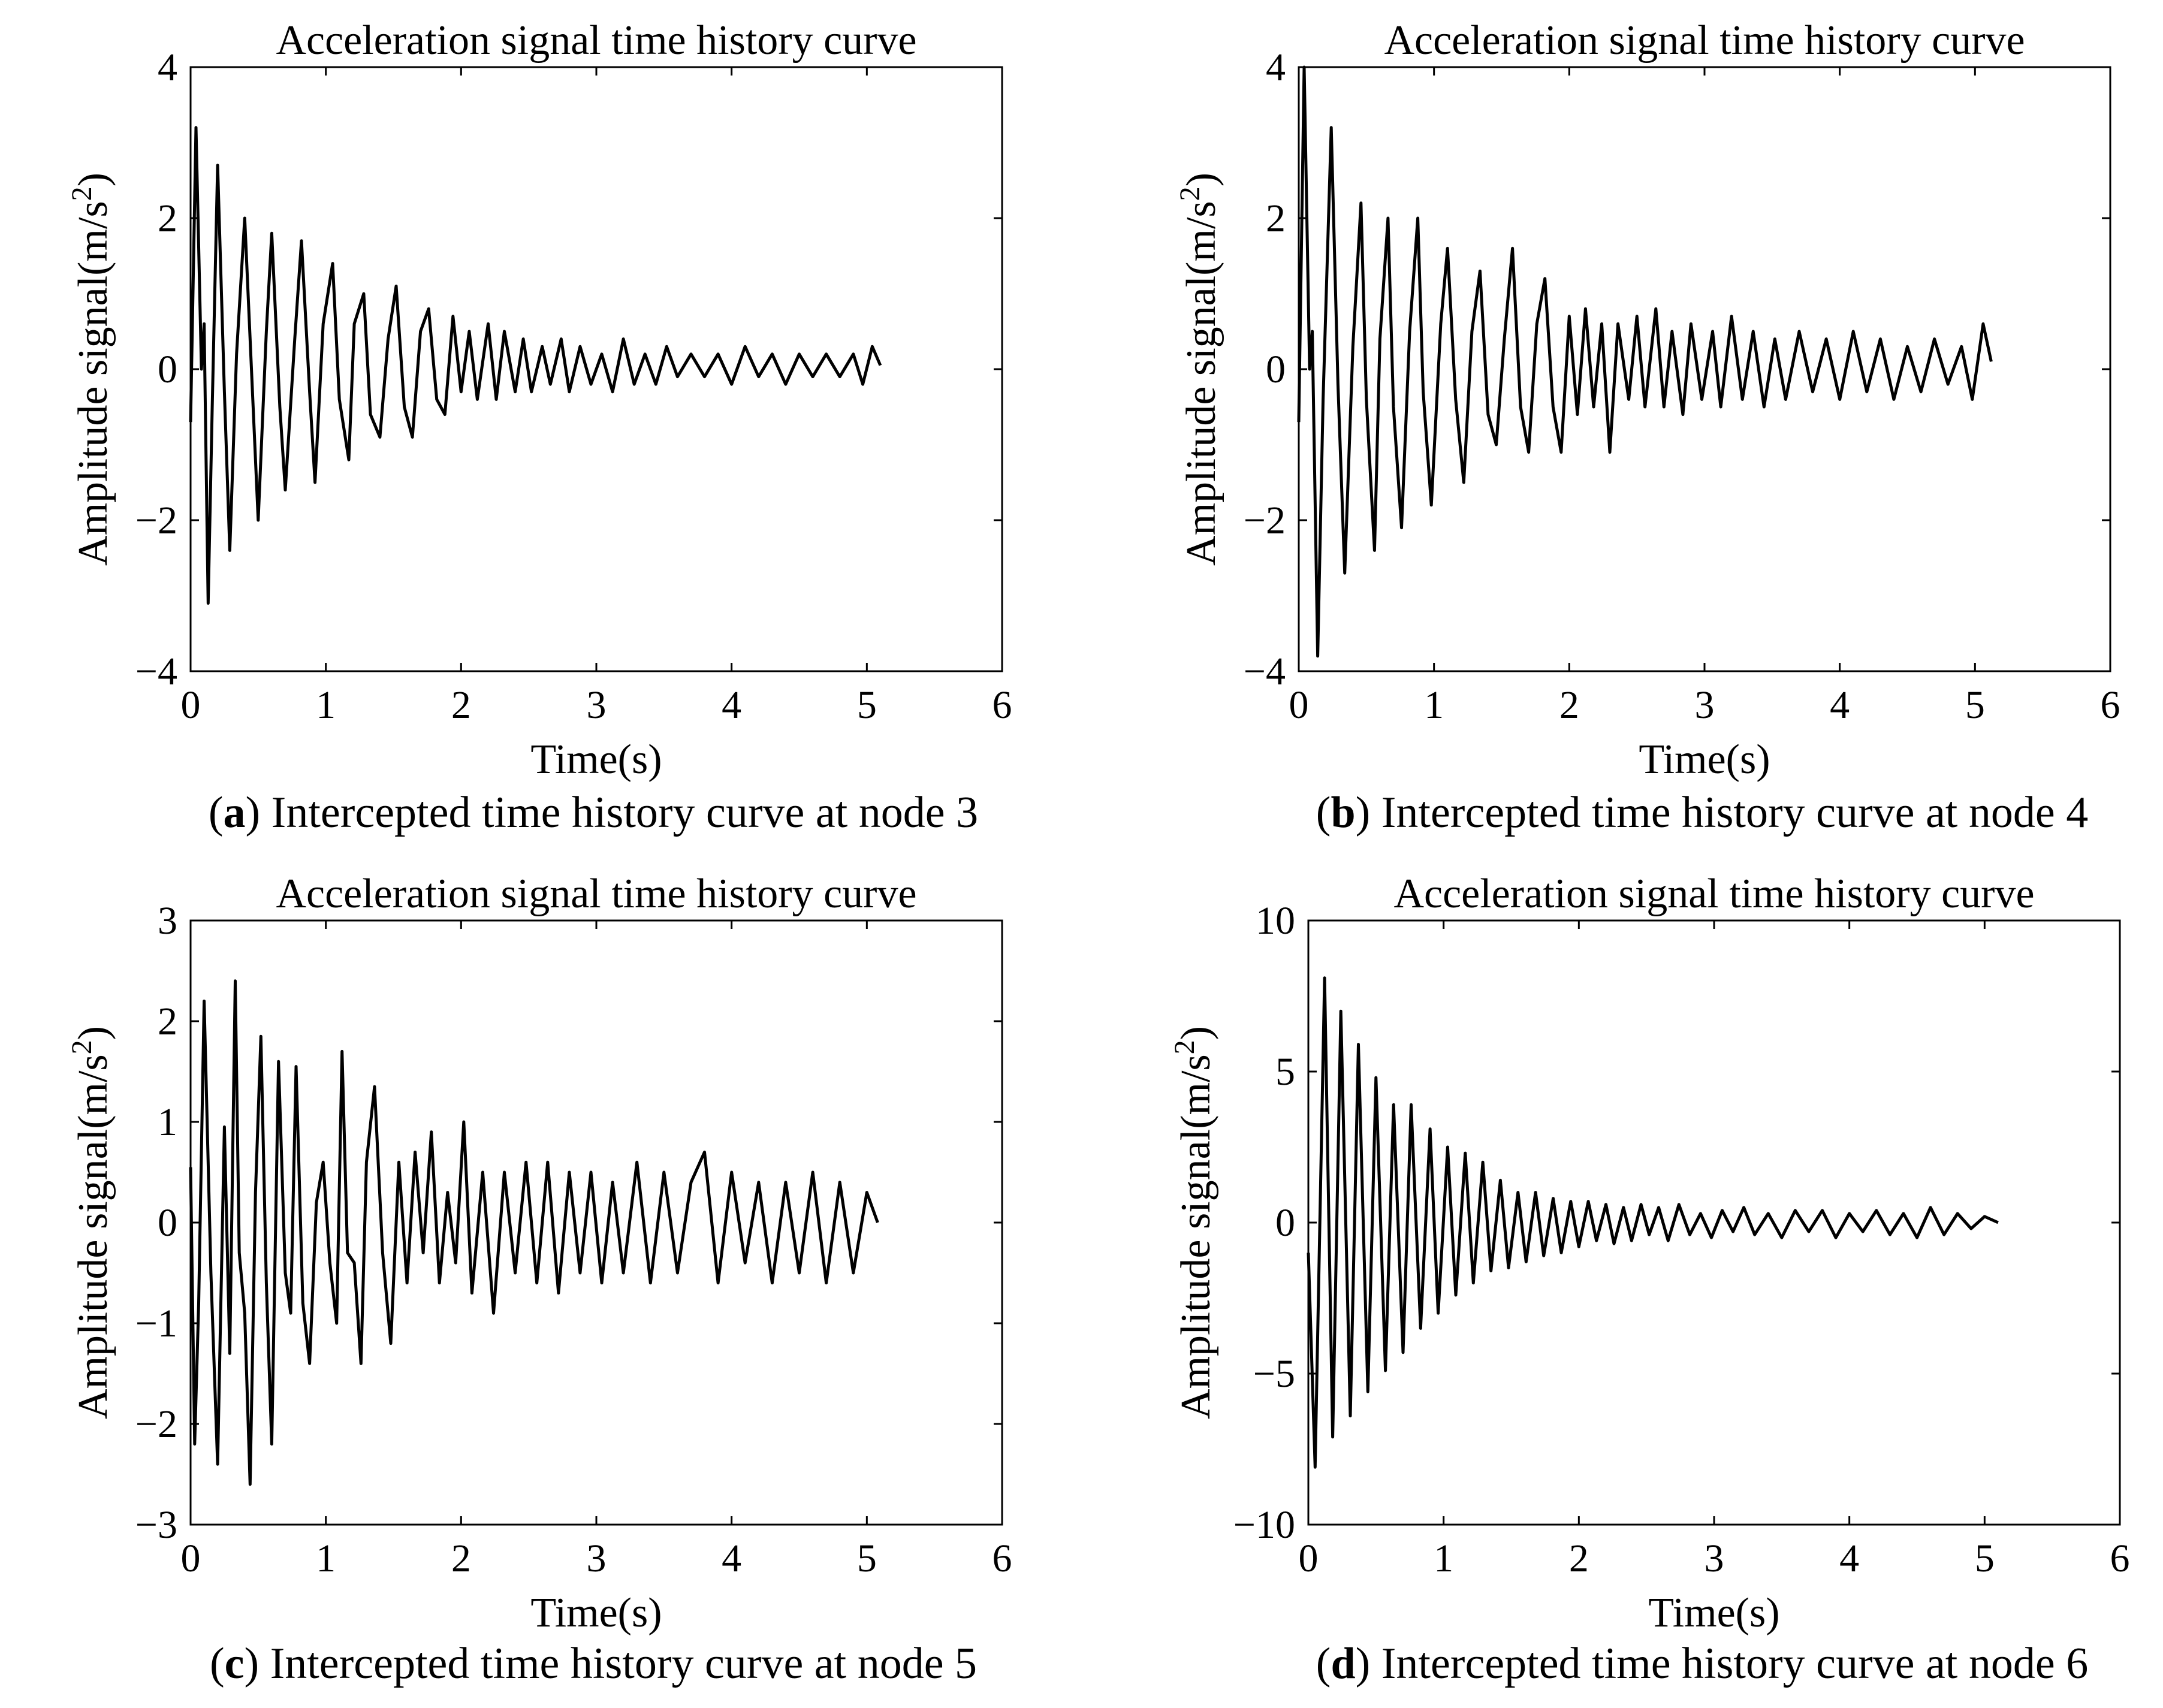 The height and width of the screenshot is (1708, 2163). I want to click on y-tick-label: −1, so click(156, 1323).